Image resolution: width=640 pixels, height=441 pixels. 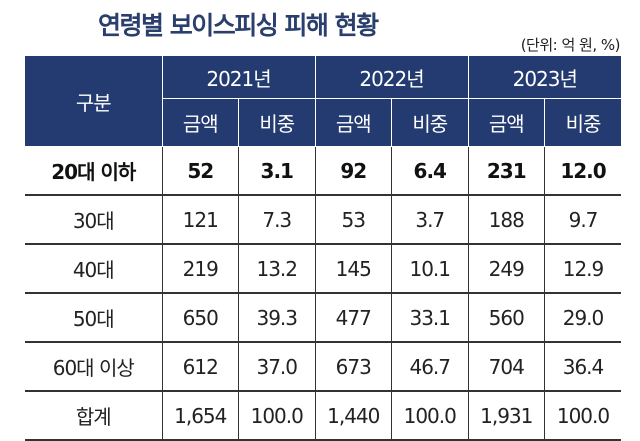 What do you see at coordinates (570, 45) in the screenshot?
I see `unit-note: (단위: 억 원, %)` at bounding box center [570, 45].